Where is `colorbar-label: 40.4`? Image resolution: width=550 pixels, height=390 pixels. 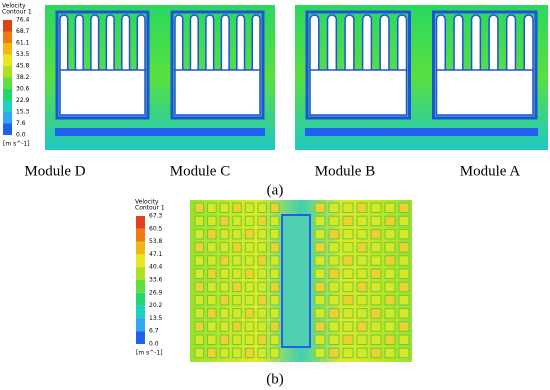 colorbar-label: 40.4 is located at coordinates (156, 267).